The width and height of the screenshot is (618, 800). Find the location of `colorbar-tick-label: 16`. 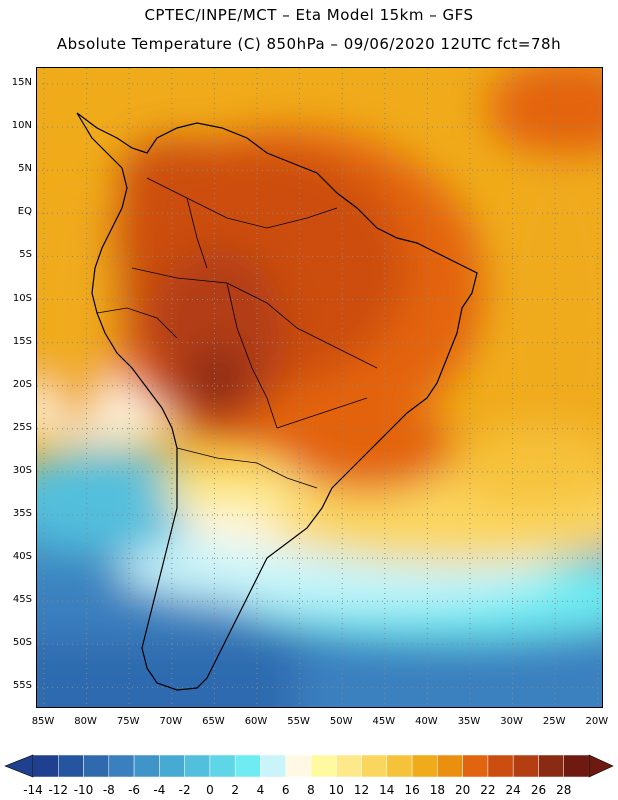

colorbar-tick-label: 16 is located at coordinates (412, 790).